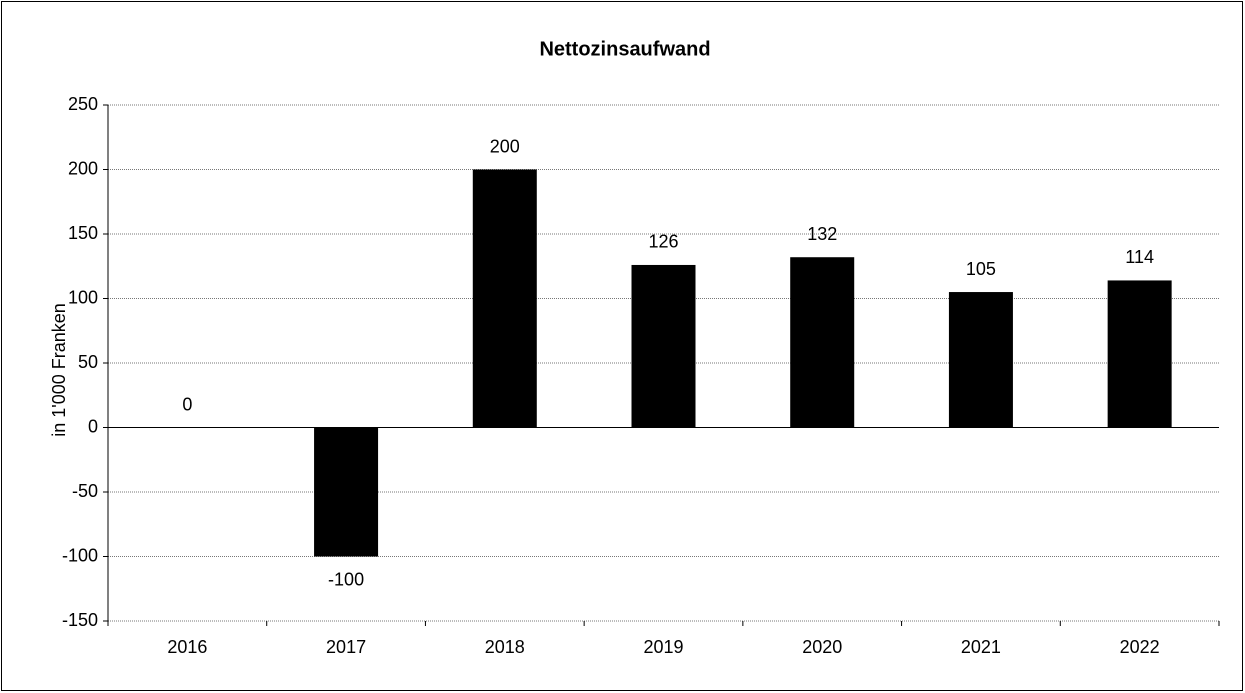  Describe the element at coordinates (663, 242) in the screenshot. I see `data-label: 126` at that location.